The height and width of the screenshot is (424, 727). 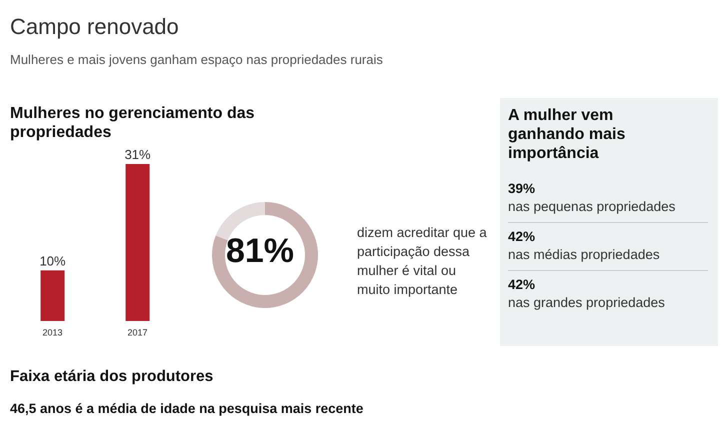 What do you see at coordinates (52, 332) in the screenshot?
I see `x-tick-label: 2013` at bounding box center [52, 332].